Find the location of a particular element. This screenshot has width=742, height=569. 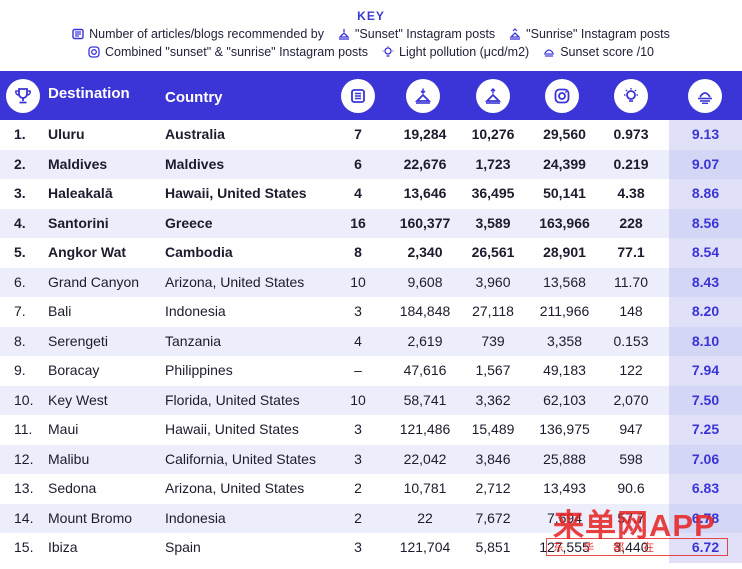

cell-sunrise: 3,589 is located at coordinates (493, 222).